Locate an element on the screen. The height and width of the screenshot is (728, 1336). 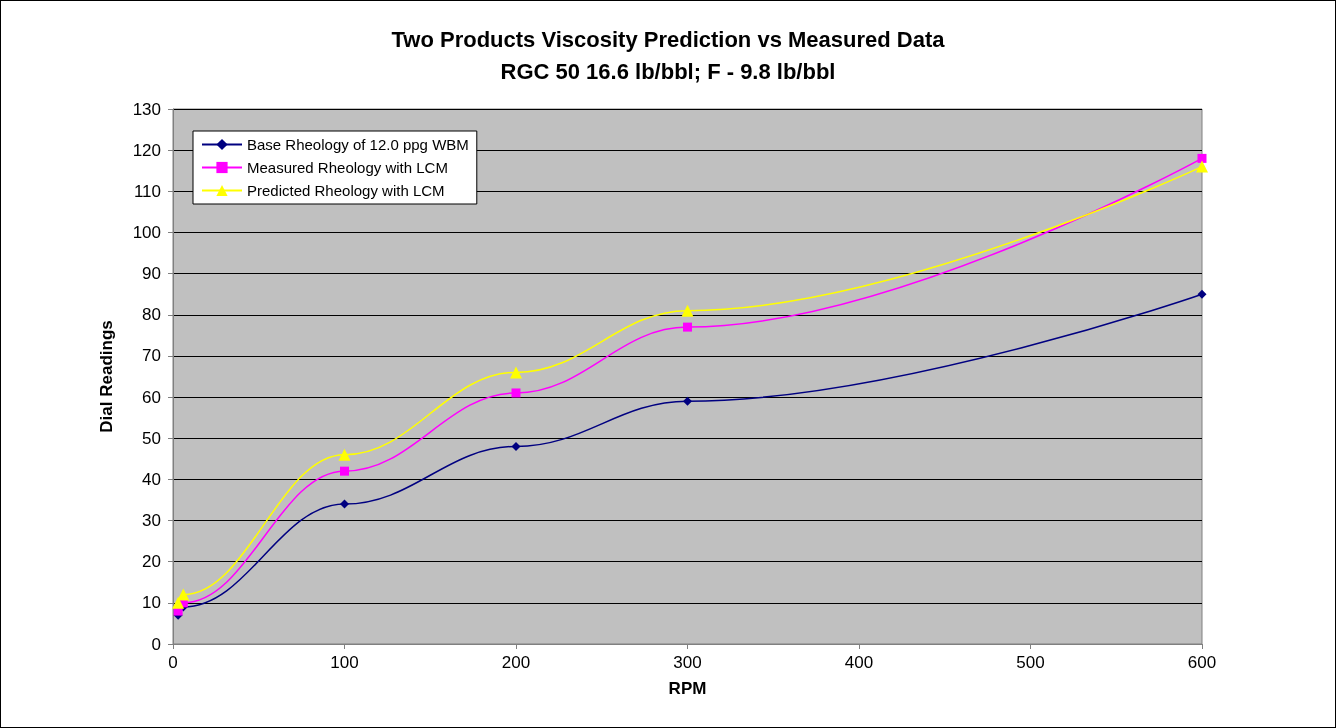
y-tick-label: 70 is located at coordinates (151, 356).